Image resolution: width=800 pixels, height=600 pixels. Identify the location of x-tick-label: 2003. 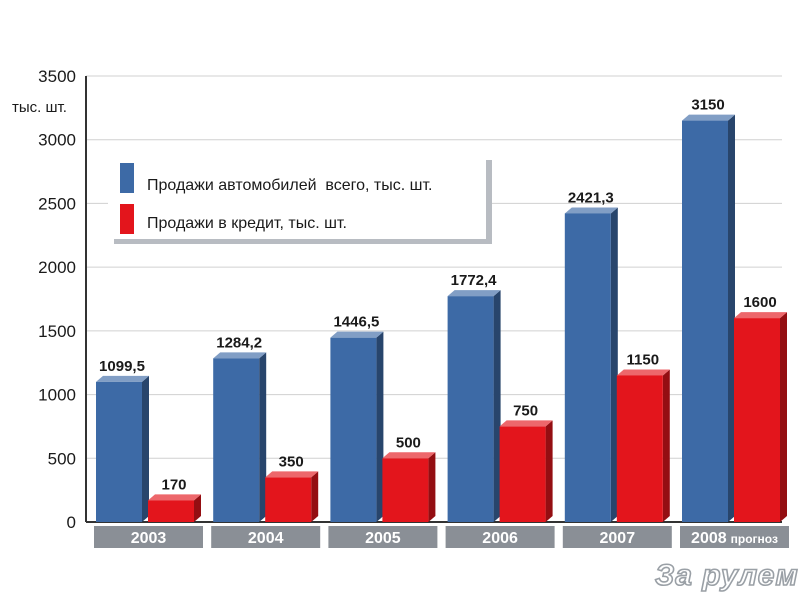
(149, 538).